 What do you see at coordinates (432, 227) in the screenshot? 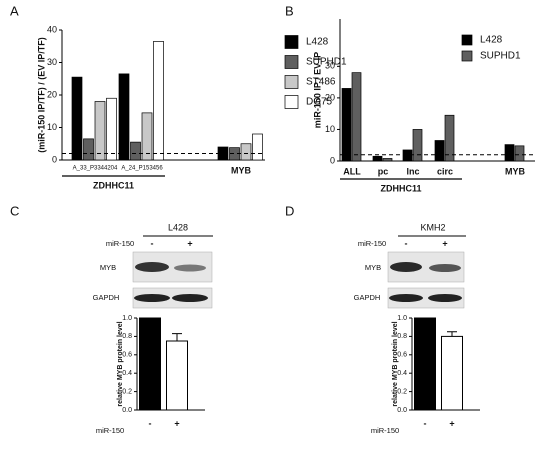
I see `blot-title: KMH2` at bounding box center [432, 227].